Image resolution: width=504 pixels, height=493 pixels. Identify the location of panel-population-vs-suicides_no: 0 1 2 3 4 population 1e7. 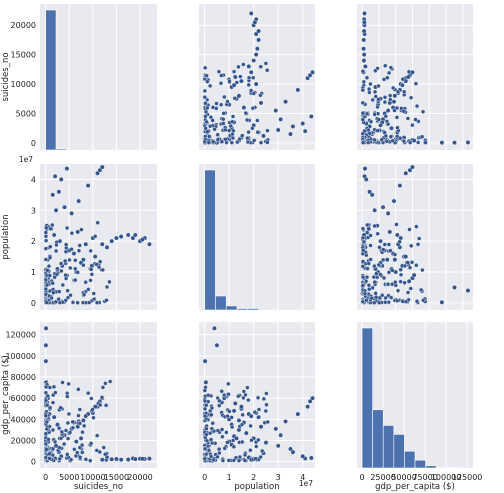
(79, 232).